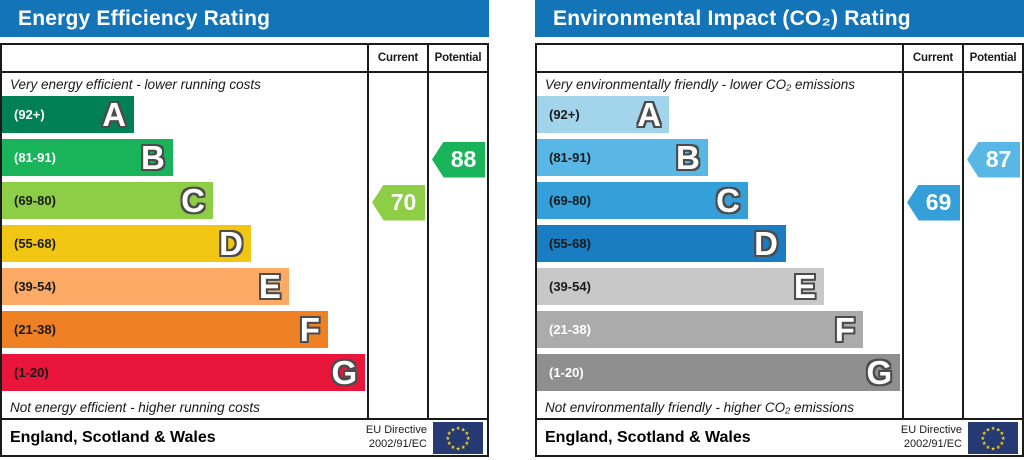 This screenshot has height=460, width=1024. What do you see at coordinates (463, 159) in the screenshot?
I see `potential-rating-value: 88` at bounding box center [463, 159].